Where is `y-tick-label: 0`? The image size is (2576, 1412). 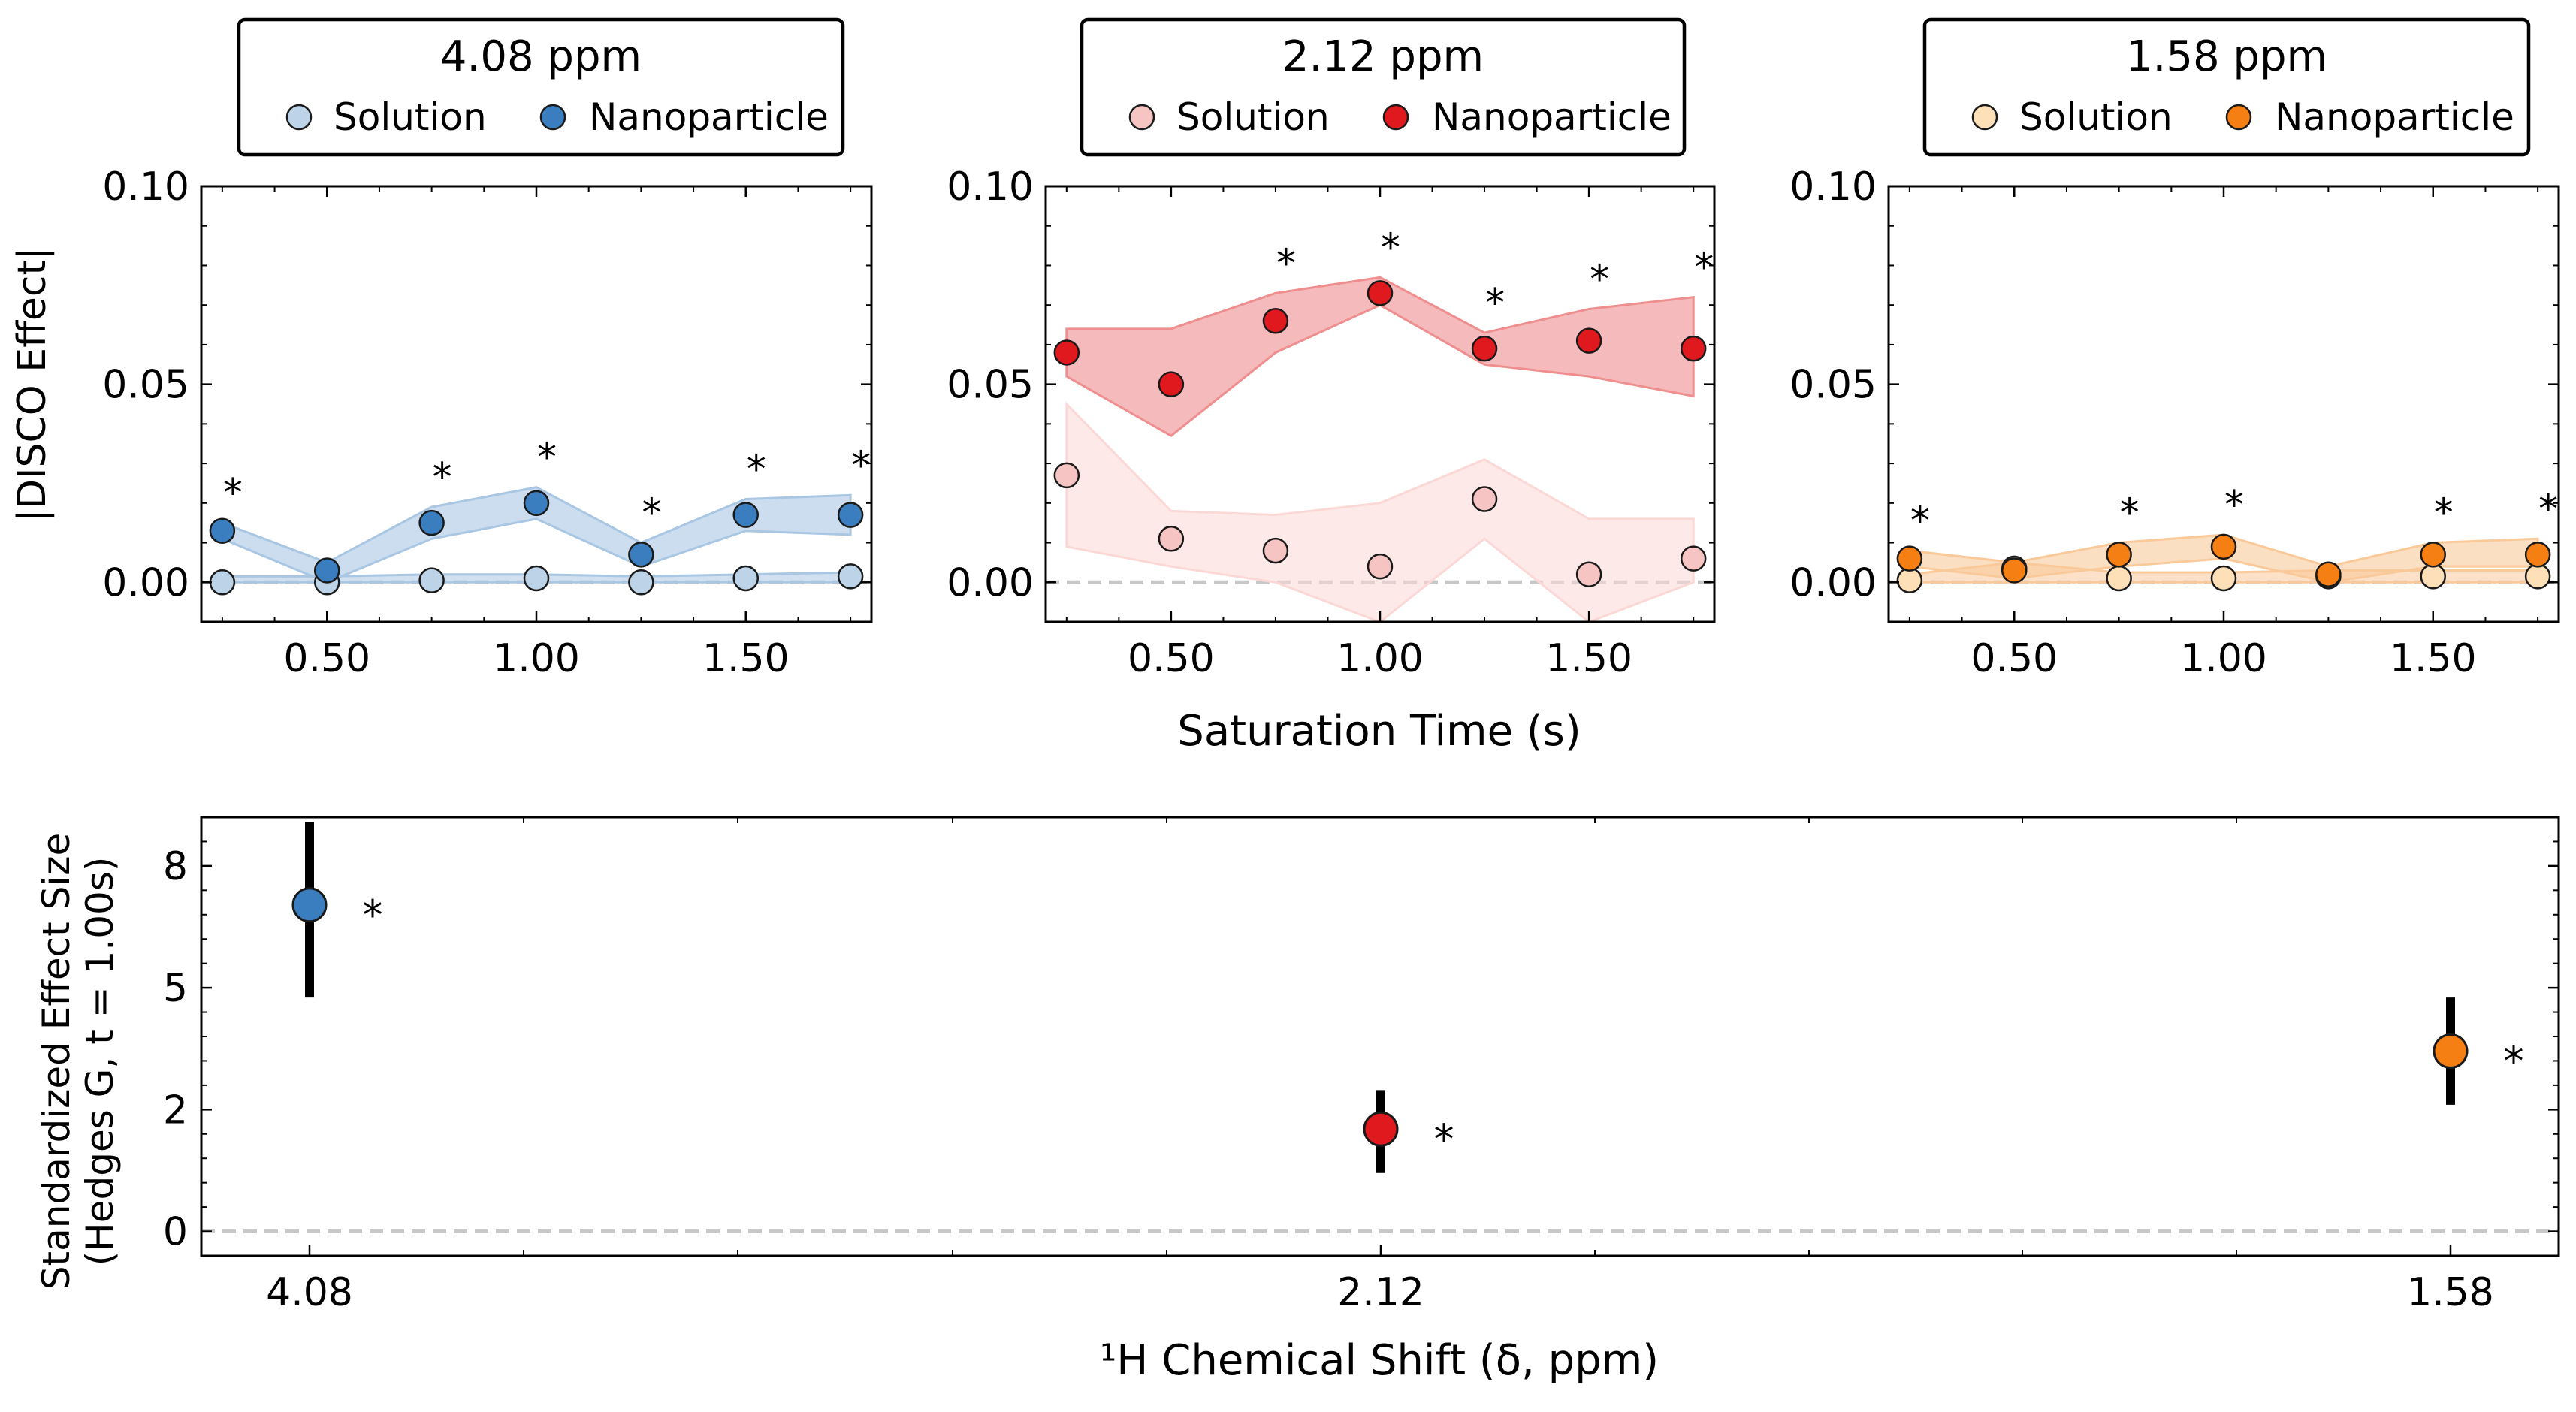 y-tick-label: 0 is located at coordinates (175, 1232).